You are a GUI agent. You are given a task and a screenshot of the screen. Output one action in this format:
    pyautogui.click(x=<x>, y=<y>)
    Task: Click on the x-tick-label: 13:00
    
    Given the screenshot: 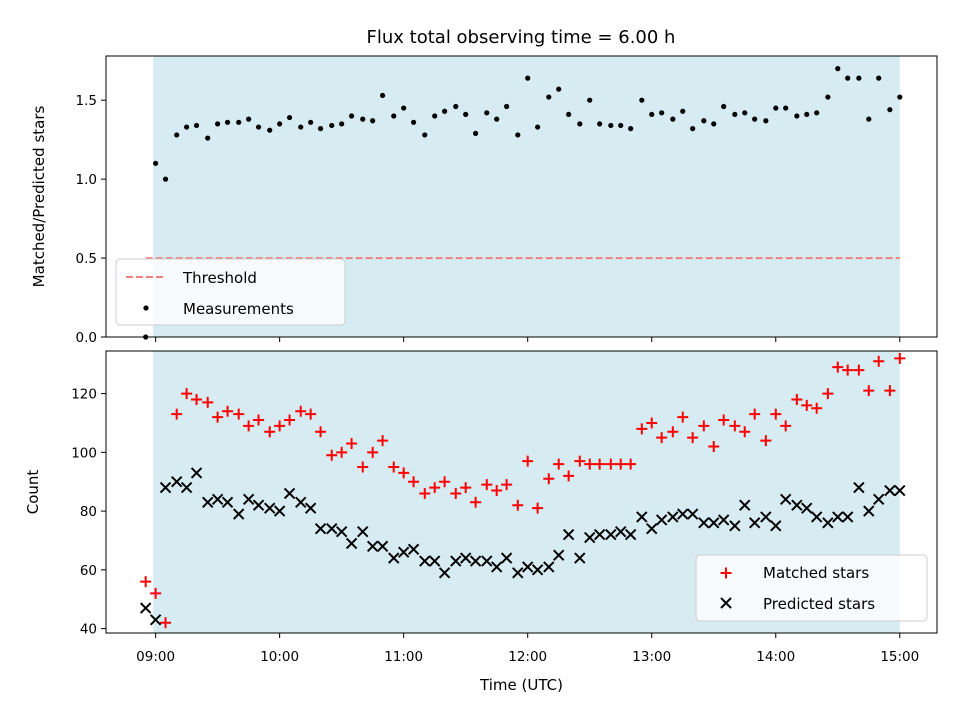 What is the action you would take?
    pyautogui.click(x=651, y=657)
    